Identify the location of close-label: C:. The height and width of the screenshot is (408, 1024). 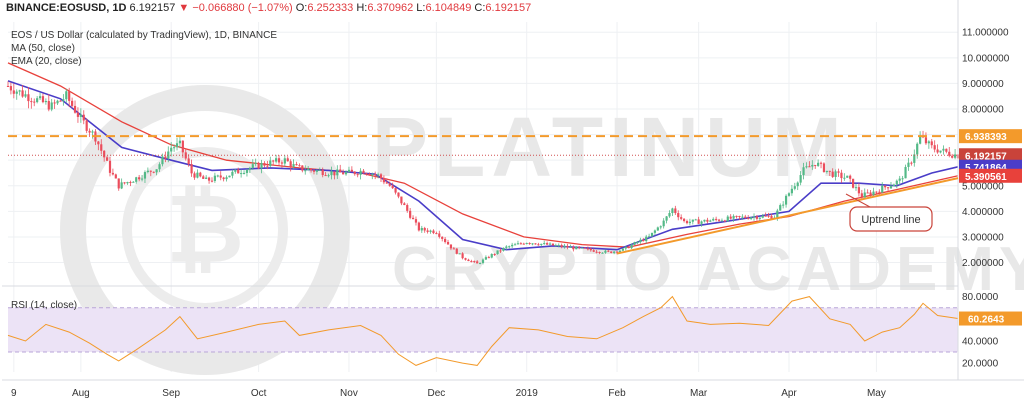
(480, 8).